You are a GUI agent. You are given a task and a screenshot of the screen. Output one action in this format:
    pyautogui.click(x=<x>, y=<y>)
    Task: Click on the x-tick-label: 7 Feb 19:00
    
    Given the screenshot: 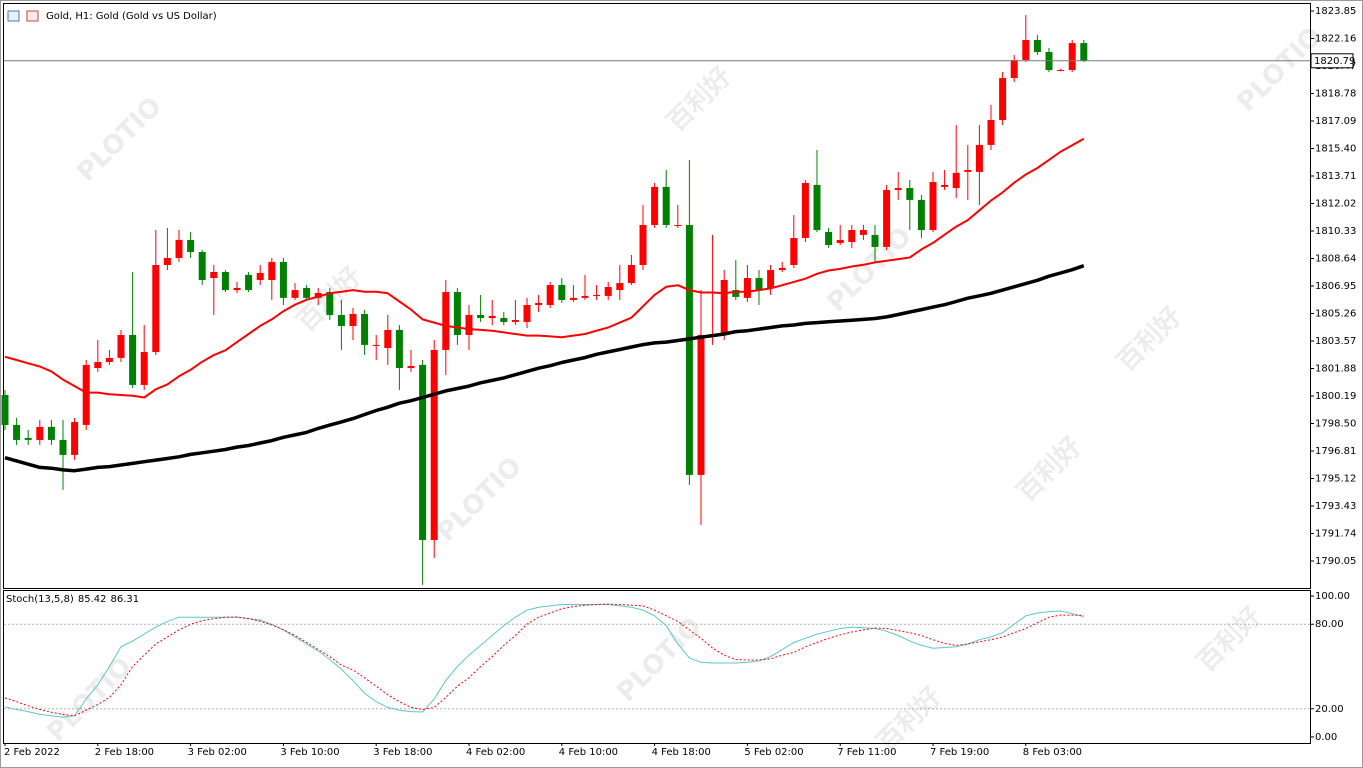 What is the action you would take?
    pyautogui.click(x=959, y=752)
    